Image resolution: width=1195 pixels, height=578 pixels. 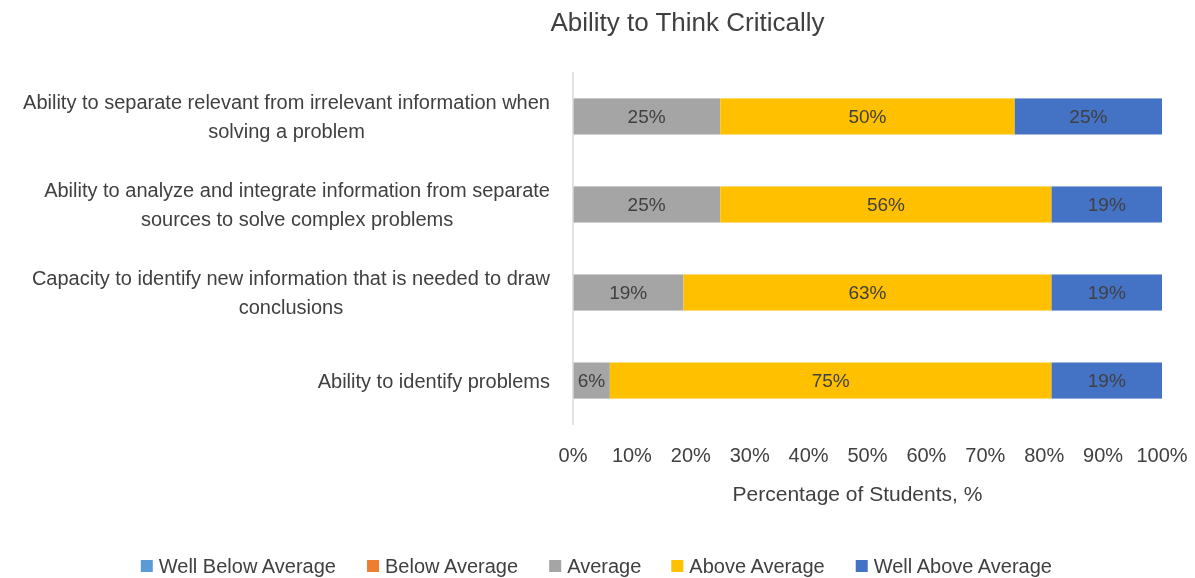 What do you see at coordinates (433, 380) in the screenshot?
I see `y-tick-label: Ability to identify problems` at bounding box center [433, 380].